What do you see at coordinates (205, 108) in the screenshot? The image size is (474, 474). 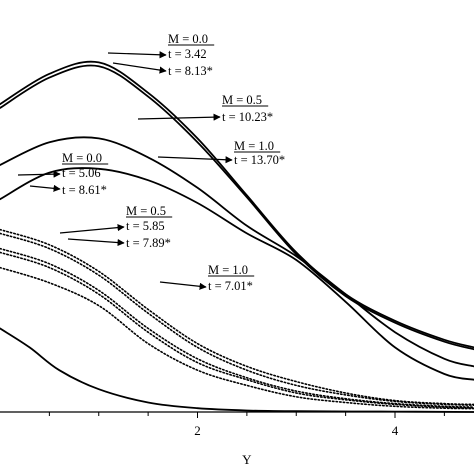 I see `annotation-2: M = 0.5 t = 10.23*` at bounding box center [205, 108].